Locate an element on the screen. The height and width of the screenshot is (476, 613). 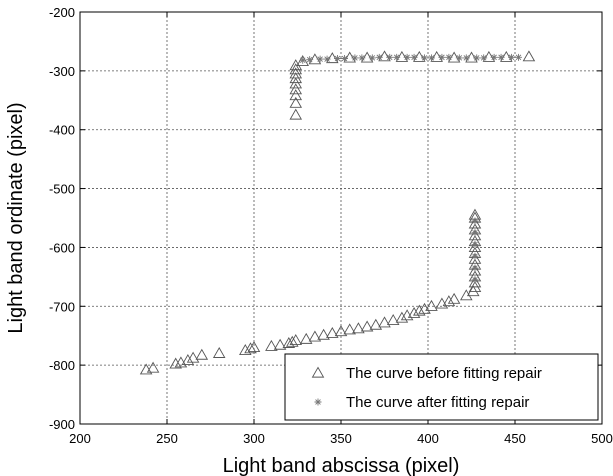
x-tick-label: 200 is located at coordinates (80, 438).